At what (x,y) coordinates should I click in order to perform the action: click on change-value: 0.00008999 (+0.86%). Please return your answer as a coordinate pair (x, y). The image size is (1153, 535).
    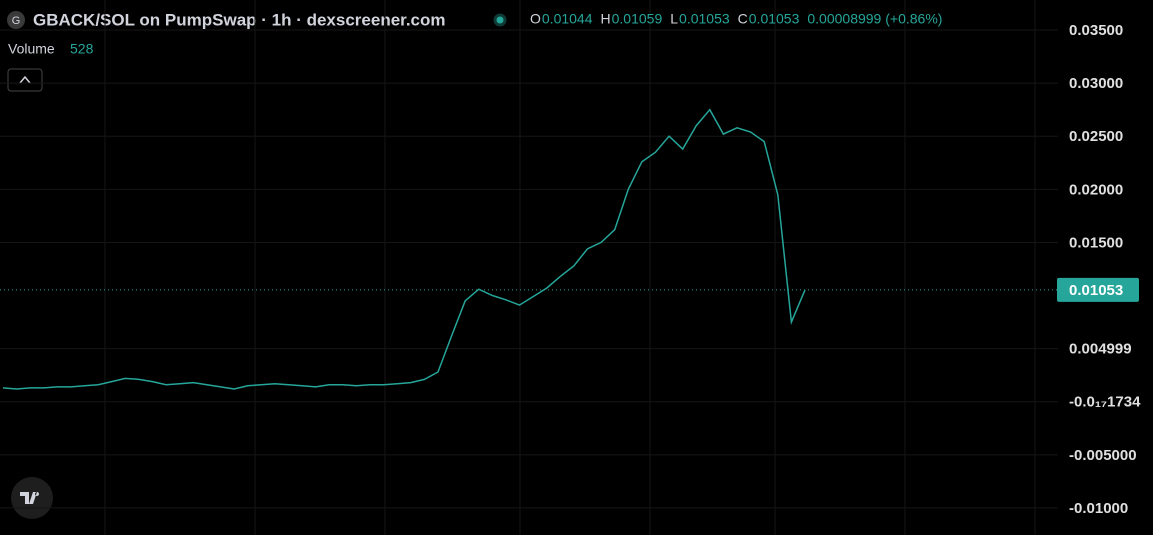
    Looking at the image, I should click on (874, 19).